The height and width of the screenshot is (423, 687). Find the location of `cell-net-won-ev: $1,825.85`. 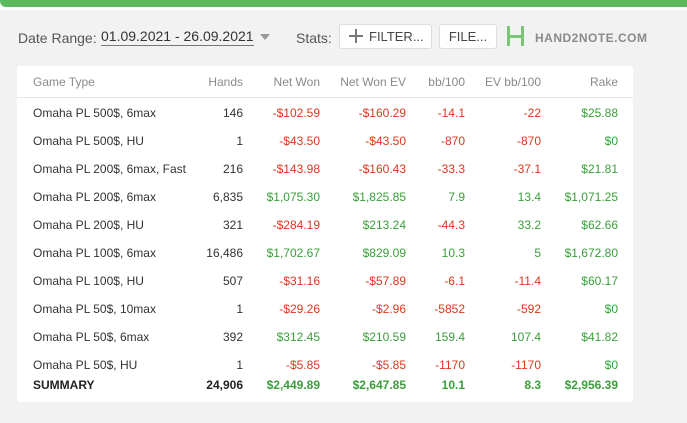

cell-net-won-ev: $1,825.85 is located at coordinates (379, 197).